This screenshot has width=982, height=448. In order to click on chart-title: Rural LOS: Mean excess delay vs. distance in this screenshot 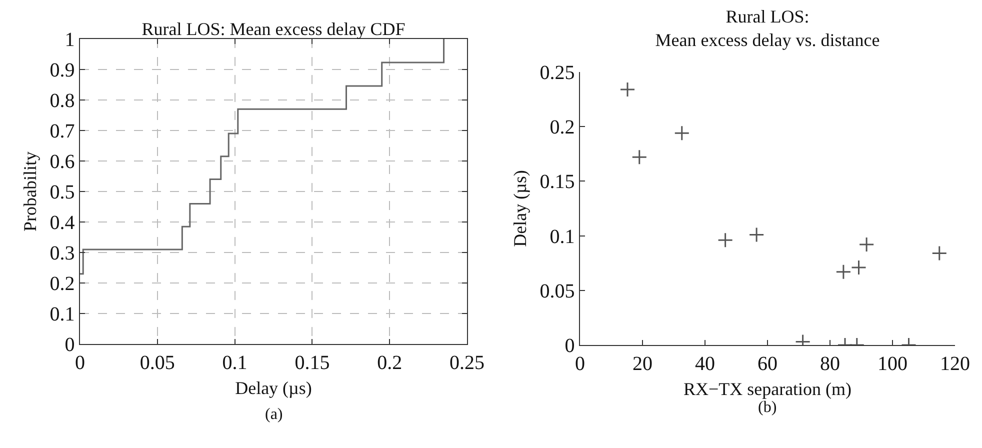, I will do `click(767, 28)`.